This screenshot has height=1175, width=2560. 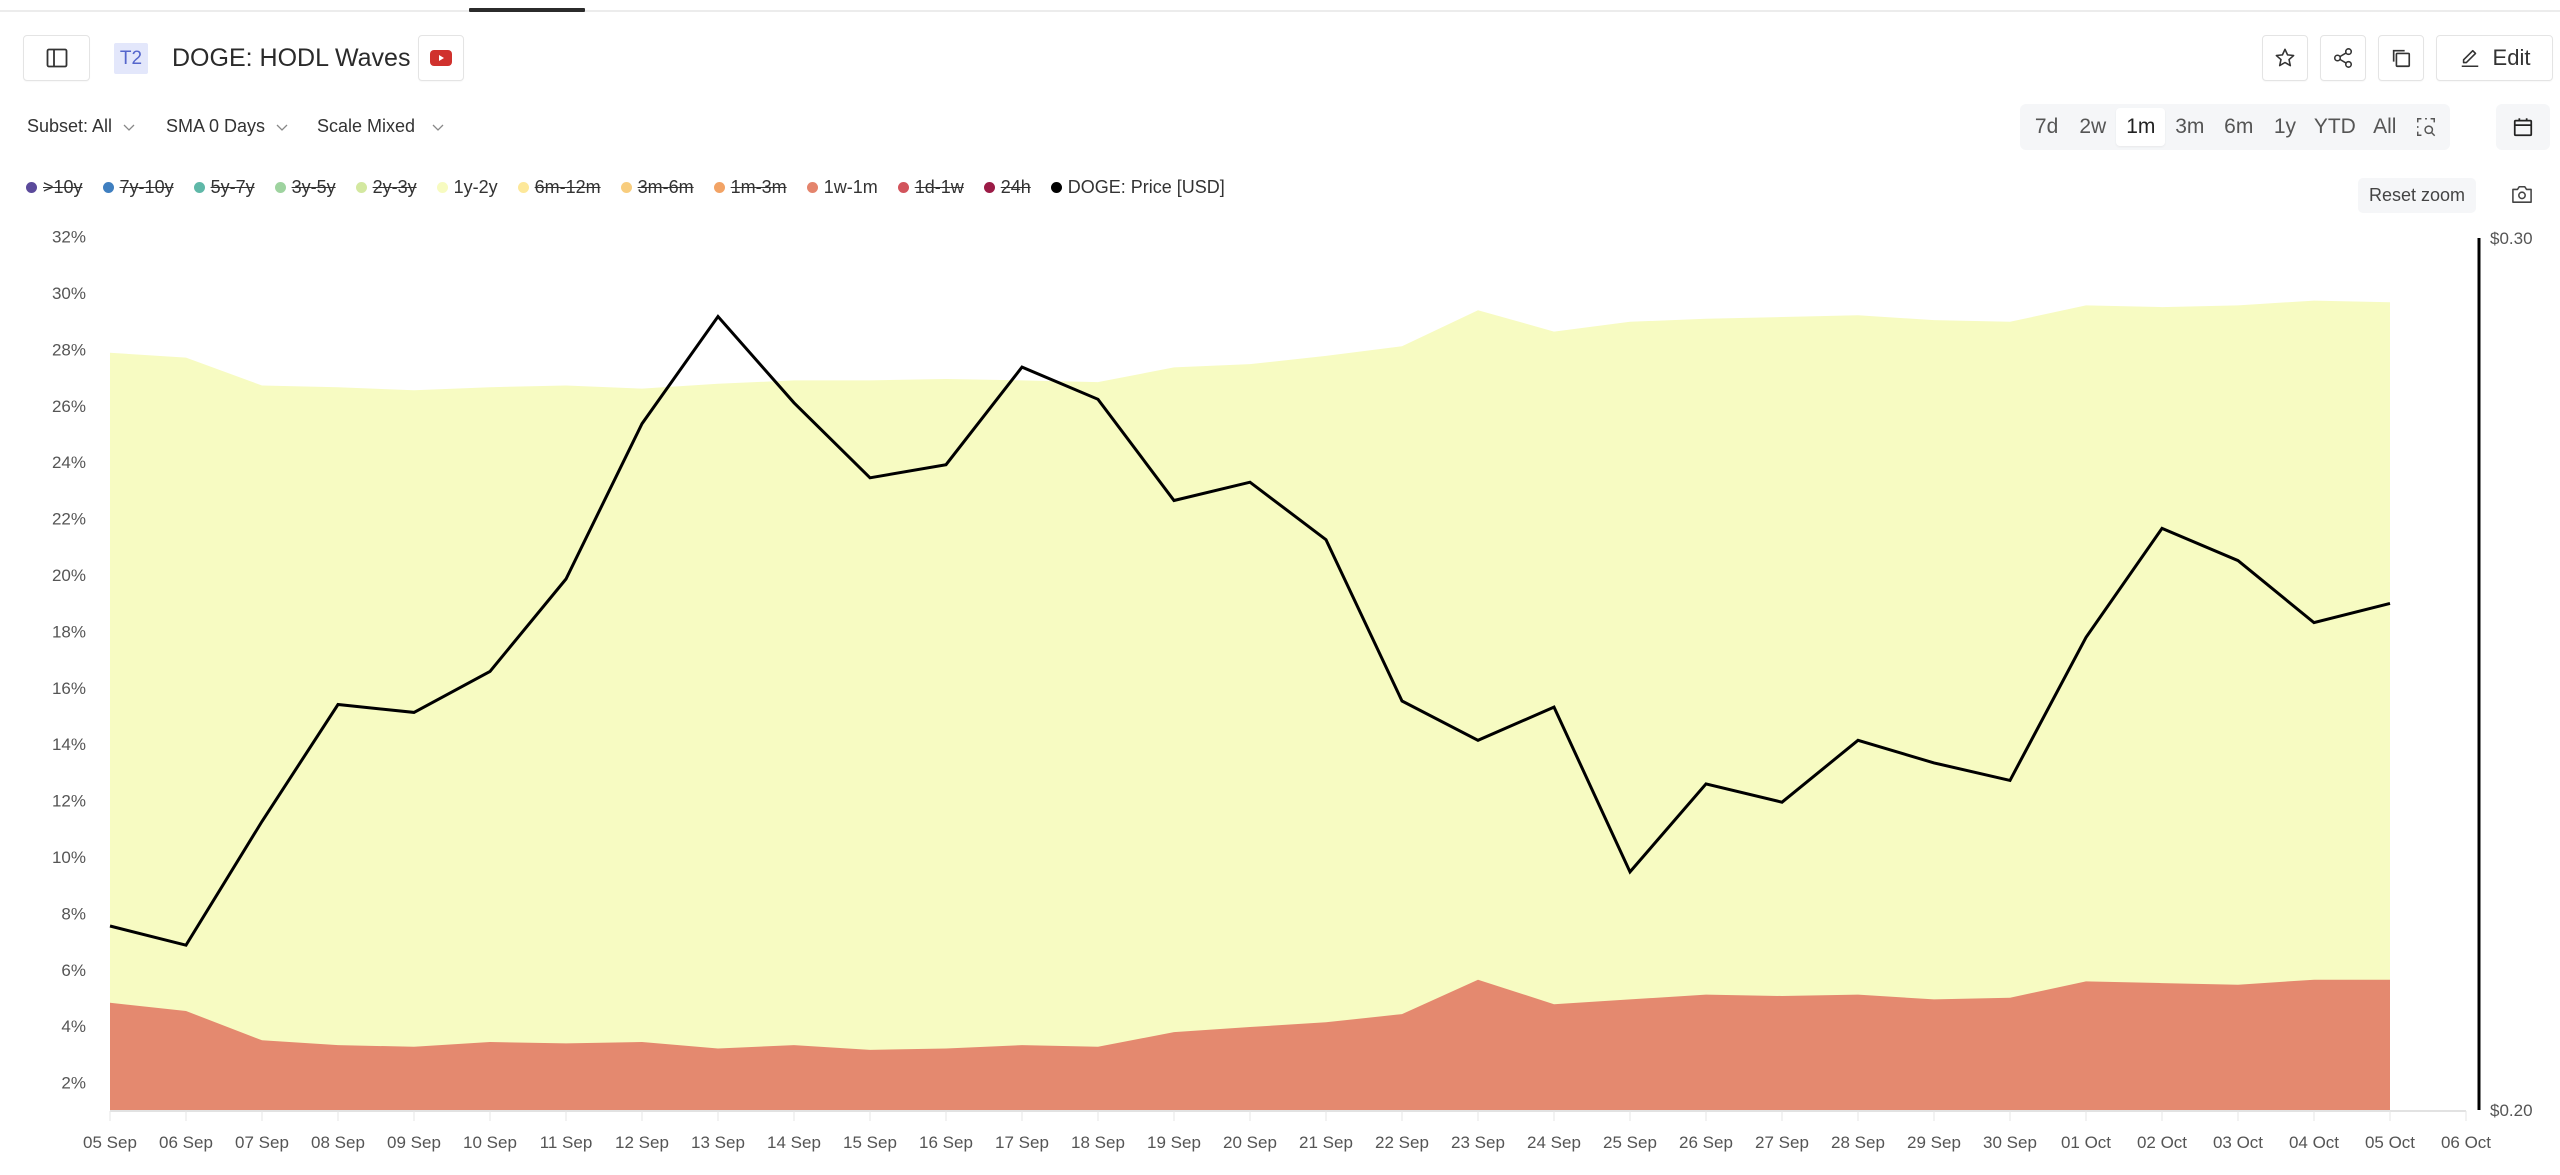 I want to click on camera-icon, so click(x=2522, y=194).